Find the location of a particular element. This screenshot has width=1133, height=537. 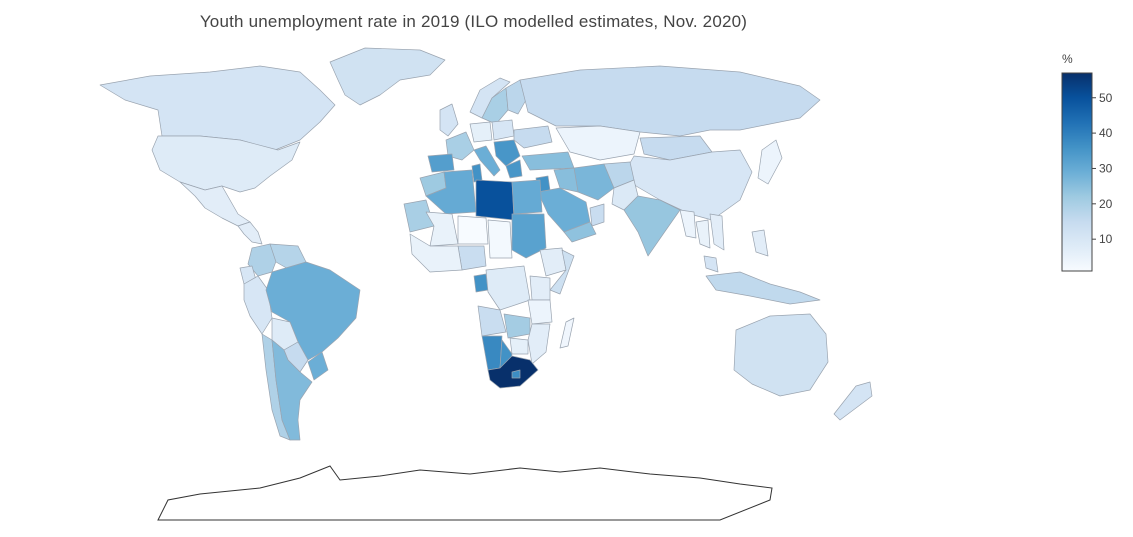

country-peru is located at coordinates (258, 305).